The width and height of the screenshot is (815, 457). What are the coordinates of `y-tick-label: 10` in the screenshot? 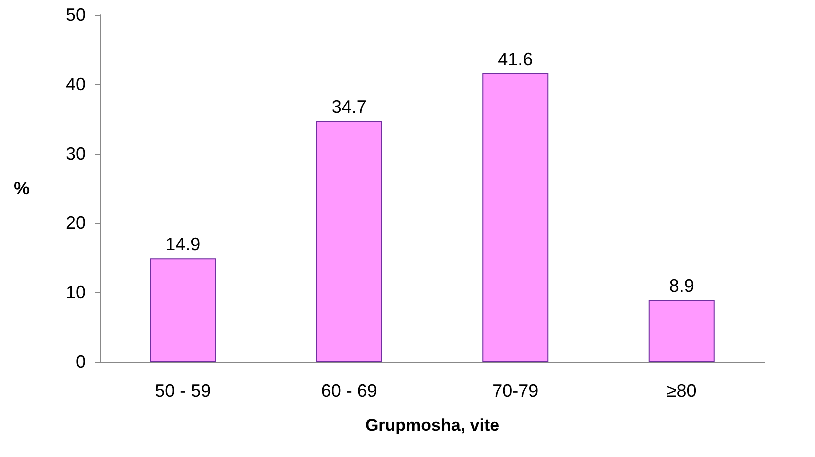 It's located at (76, 292).